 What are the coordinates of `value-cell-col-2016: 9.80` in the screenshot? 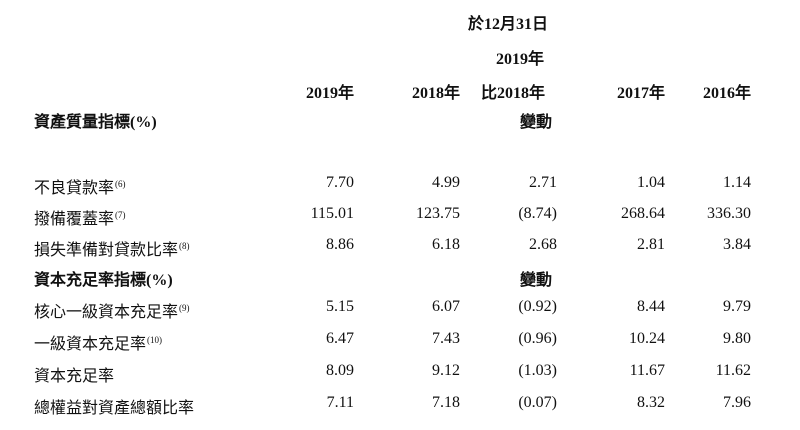 It's located at (737, 338).